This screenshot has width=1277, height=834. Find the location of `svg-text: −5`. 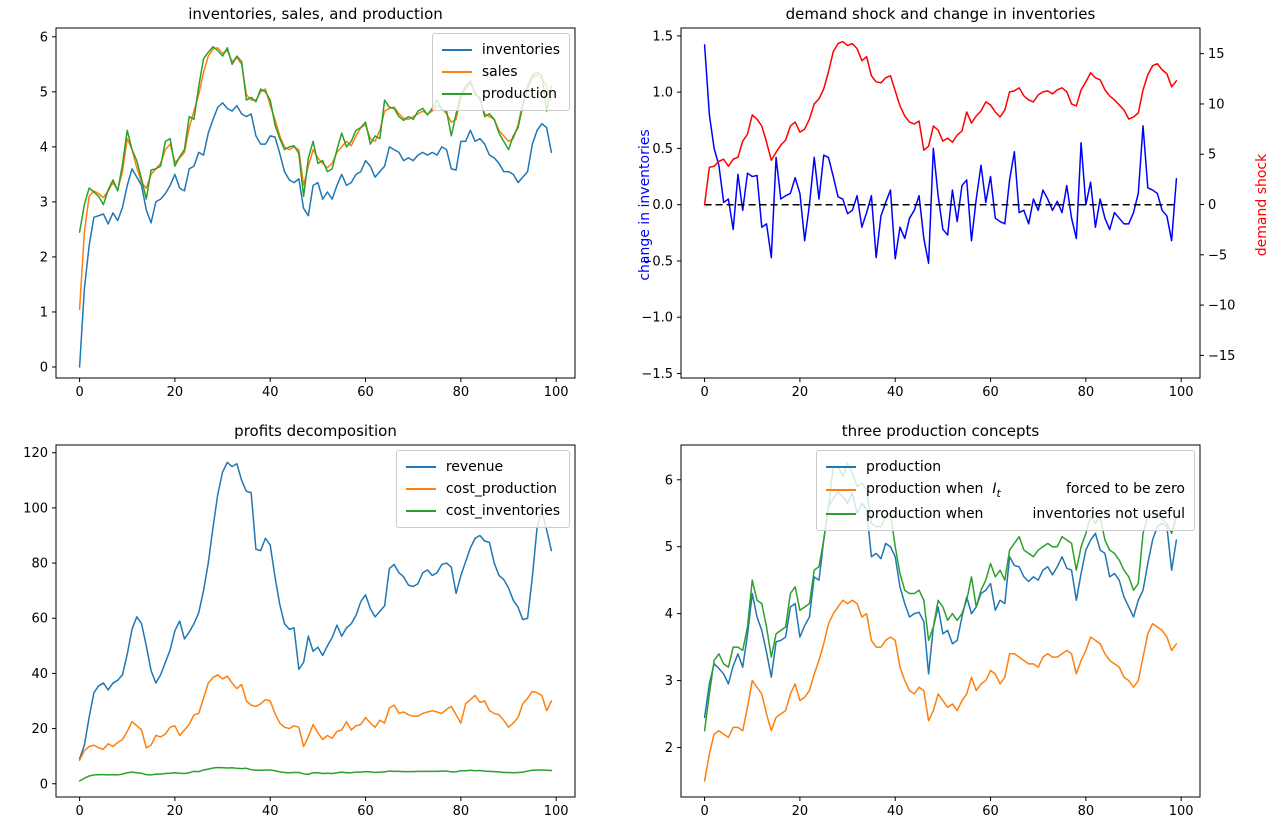

svg-text: −5 is located at coordinates (1217, 255).